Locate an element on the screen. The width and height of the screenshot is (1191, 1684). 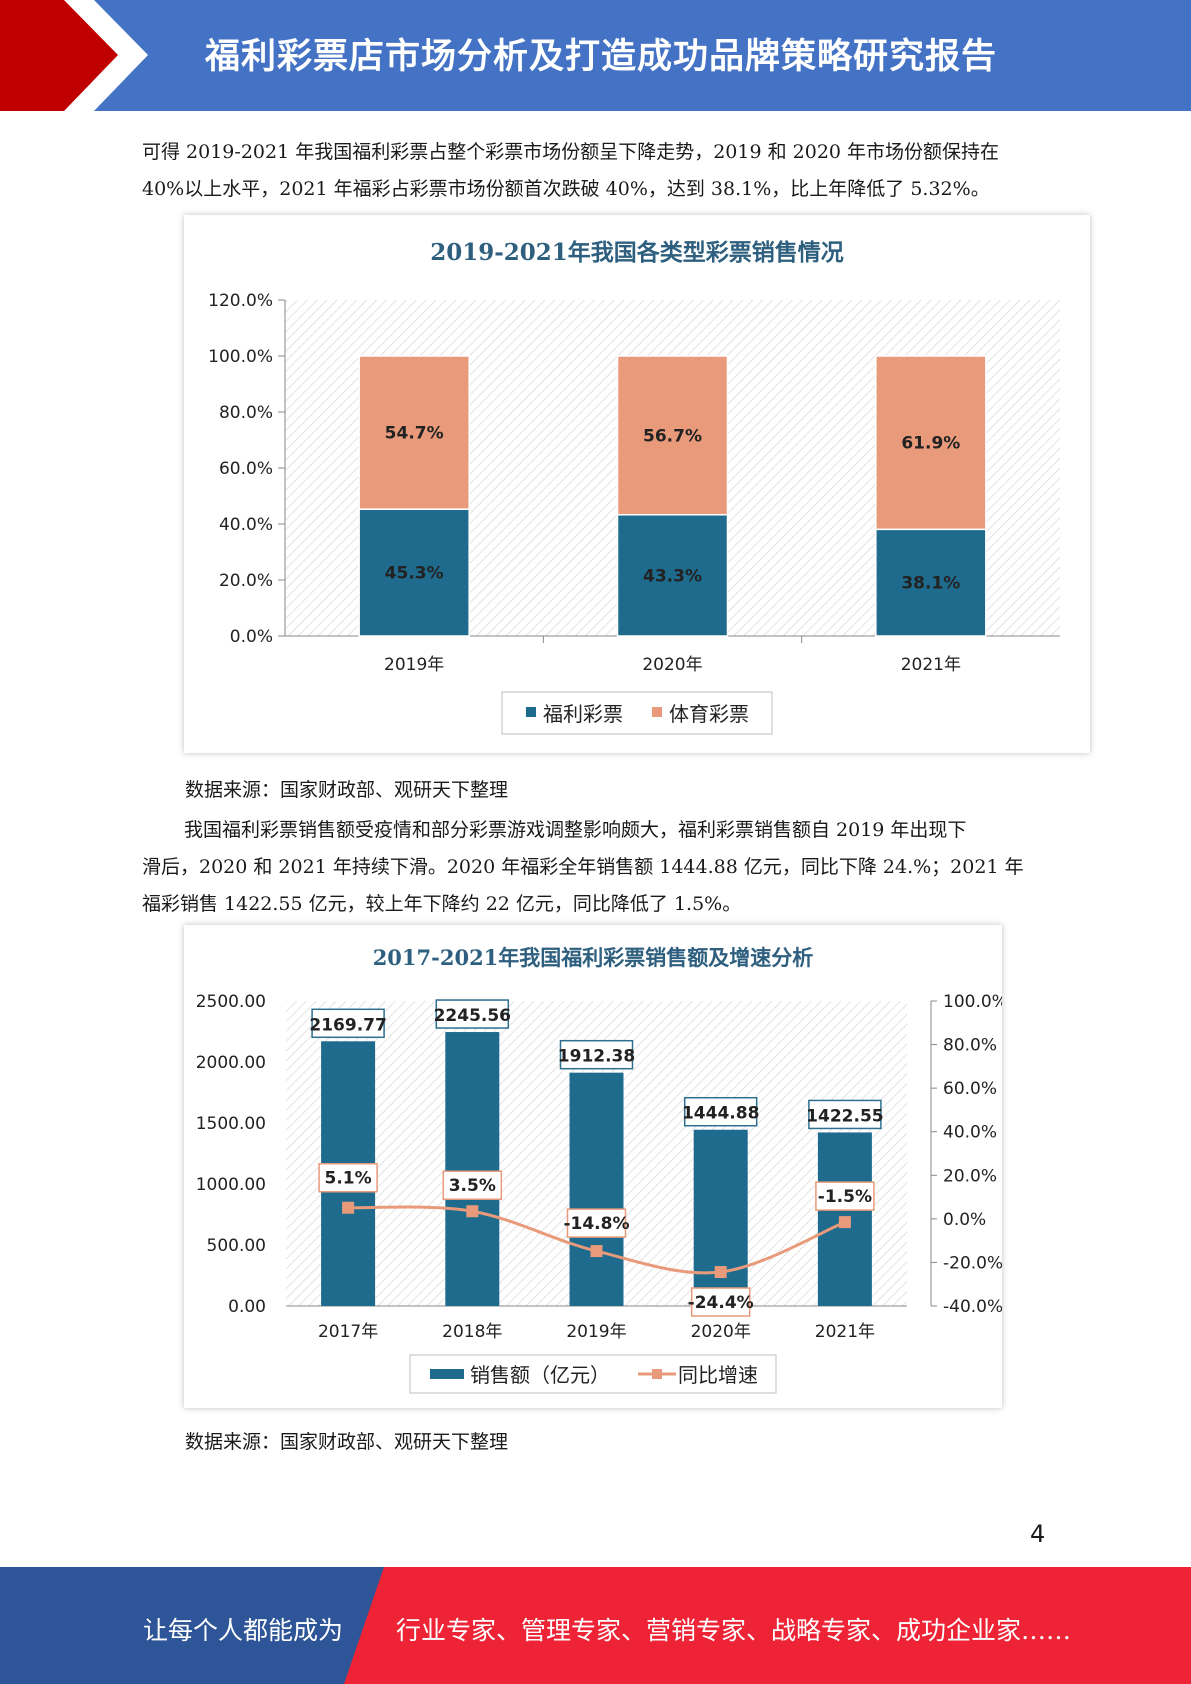
growth-label: -24.4% is located at coordinates (721, 1303).